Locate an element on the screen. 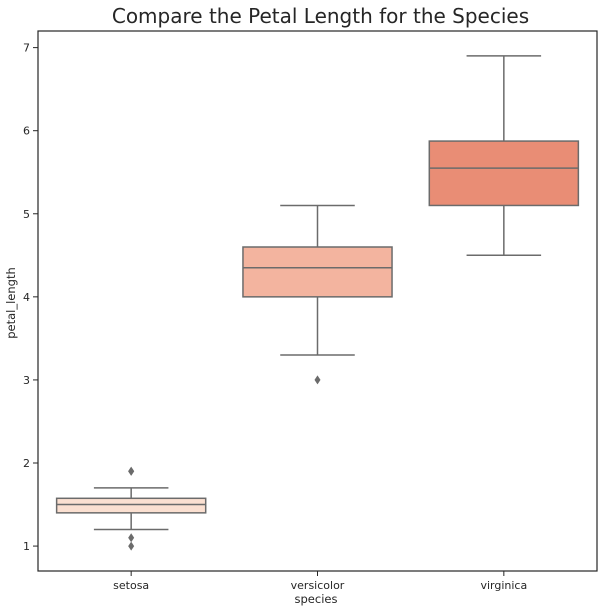 The image size is (608, 612). x-tick-label-versicolor: versicolor is located at coordinates (318, 585).